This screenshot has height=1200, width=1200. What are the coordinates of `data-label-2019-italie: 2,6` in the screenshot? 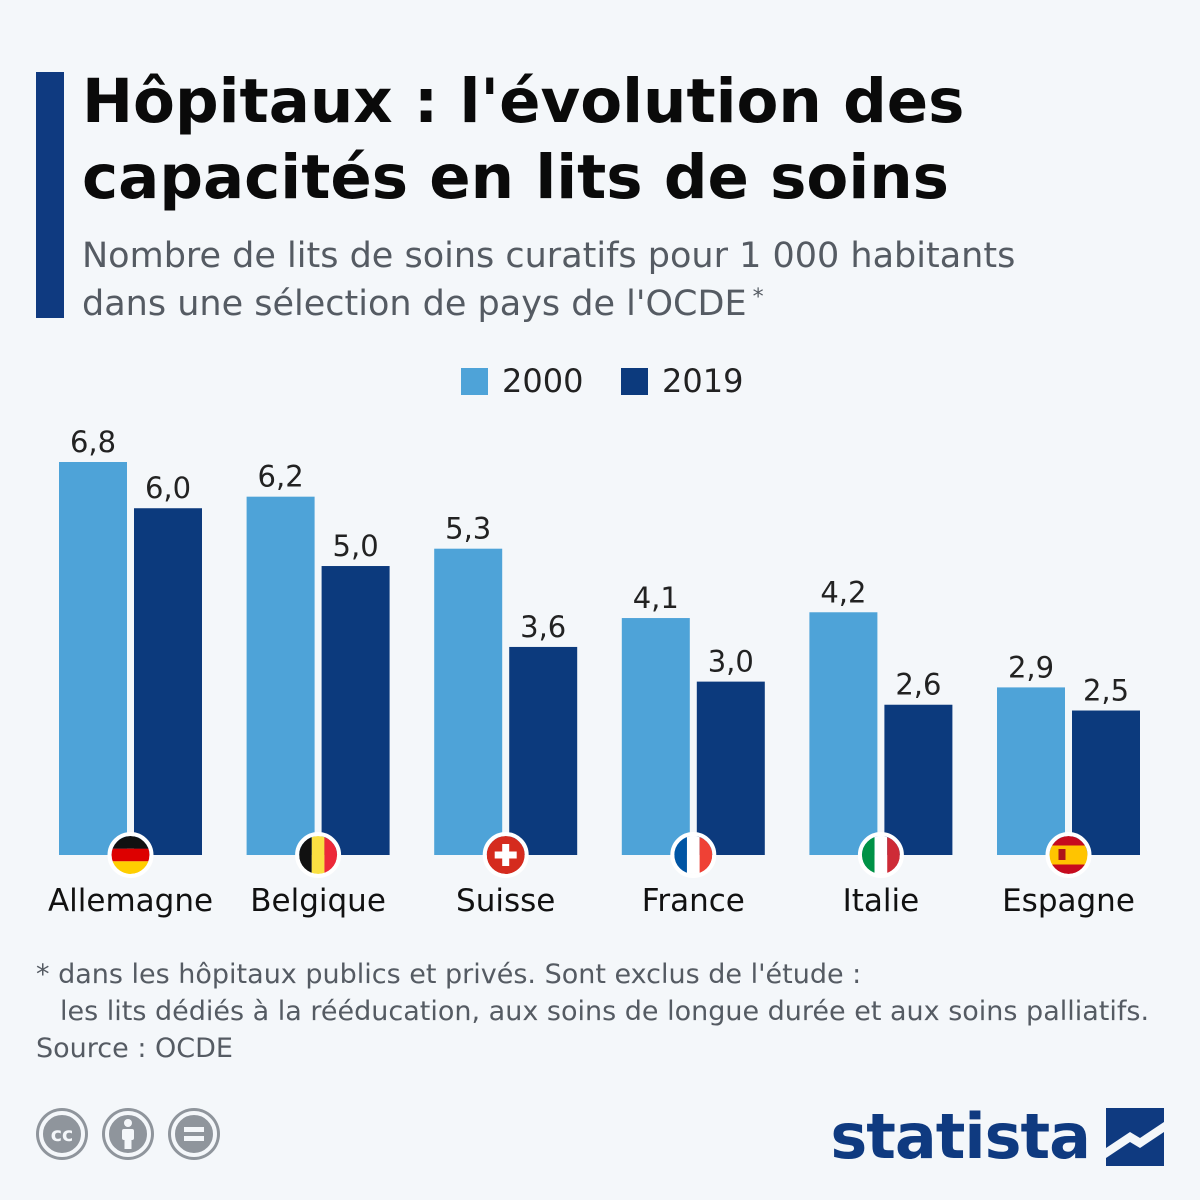 It's located at (918, 685).